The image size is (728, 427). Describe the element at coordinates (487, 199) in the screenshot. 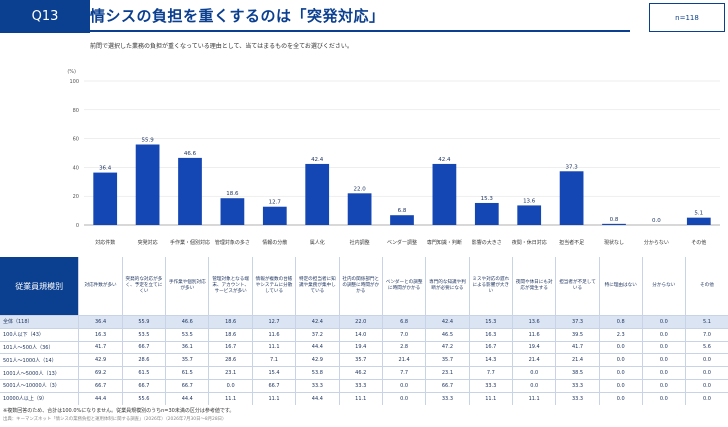

I see `data-label: 15.3` at that location.